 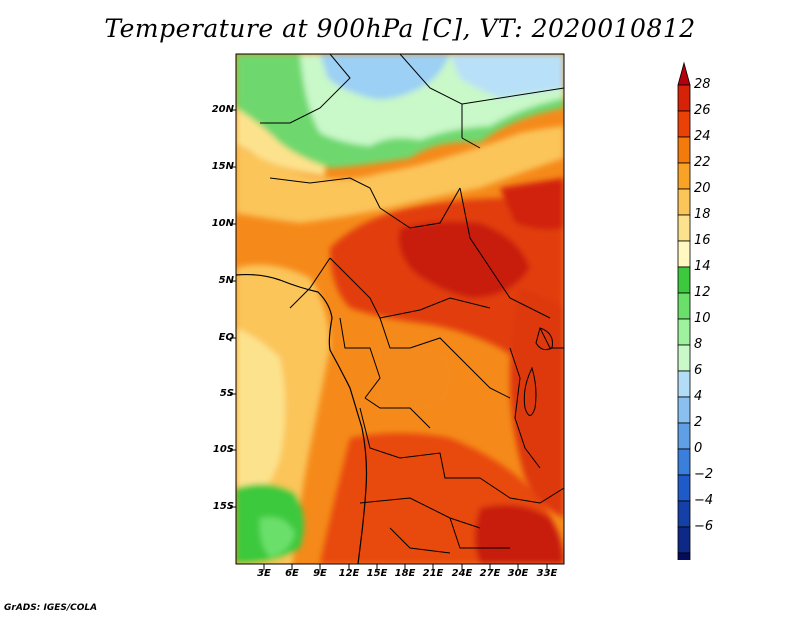 I want to click on lat-label-20n: 20N, so click(x=222, y=109).